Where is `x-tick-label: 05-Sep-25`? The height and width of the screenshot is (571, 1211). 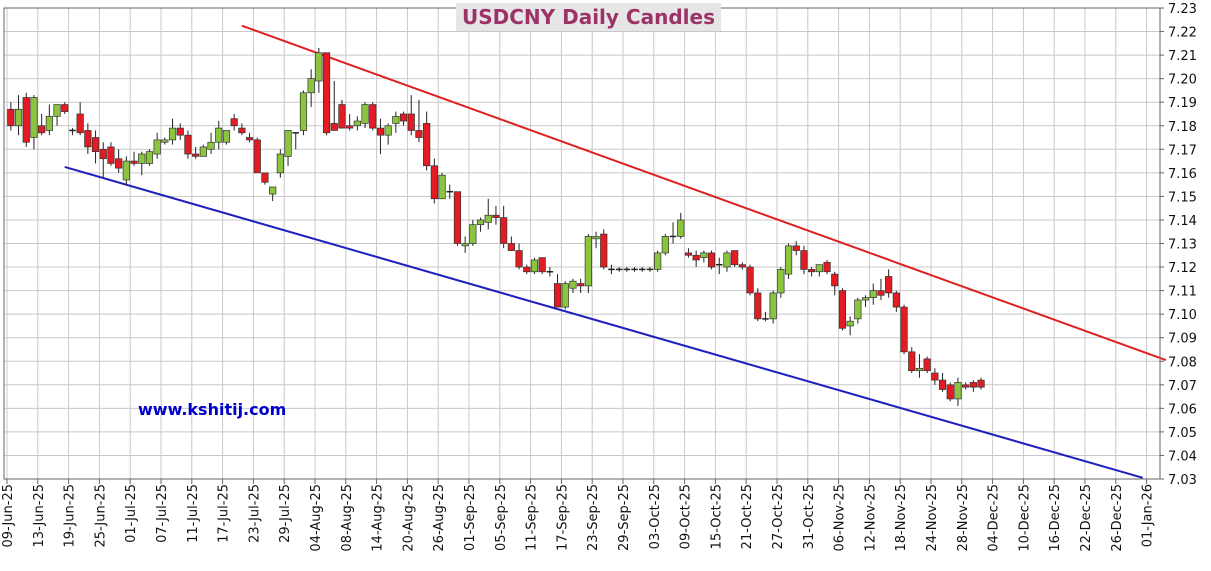 x-tick-label: 05-Sep-25 is located at coordinates (501, 517).